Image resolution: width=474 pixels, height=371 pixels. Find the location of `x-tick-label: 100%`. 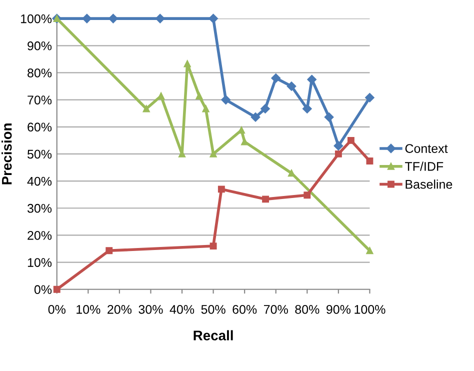

x-tick-label: 100% is located at coordinates (370, 309).